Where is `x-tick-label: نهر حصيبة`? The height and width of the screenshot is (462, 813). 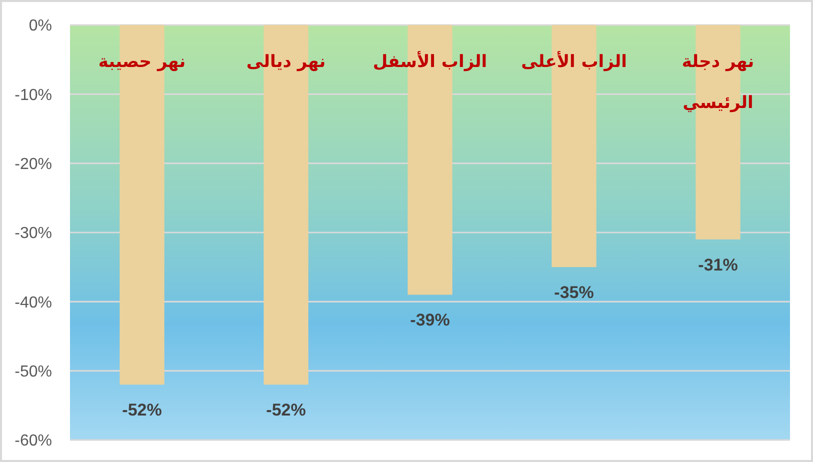 x-tick-label: نهر حصيبة is located at coordinates (142, 62).